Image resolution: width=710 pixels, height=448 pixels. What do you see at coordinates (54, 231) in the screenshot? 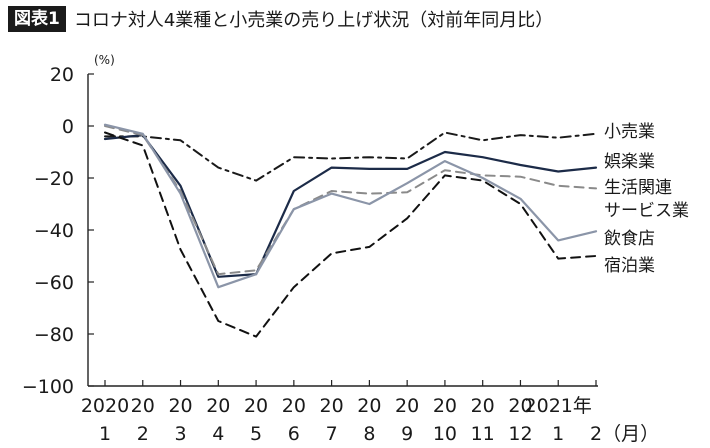
I see `y-tick-label: −40` at bounding box center [54, 231].